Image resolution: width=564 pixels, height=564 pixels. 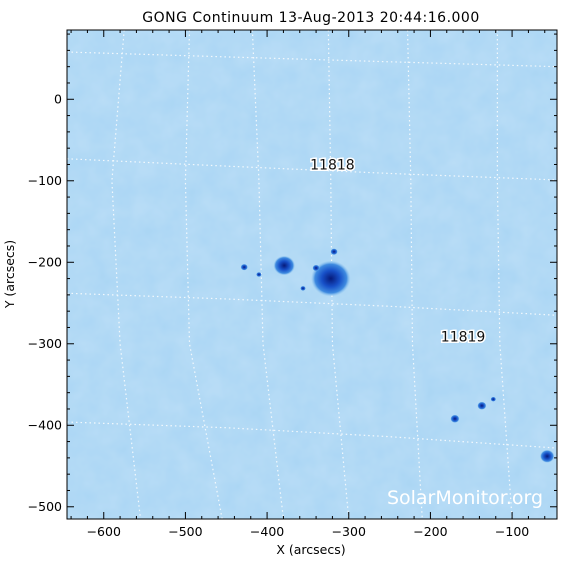 What do you see at coordinates (45, 343) in the screenshot?
I see `y-tick-label: −300` at bounding box center [45, 343].